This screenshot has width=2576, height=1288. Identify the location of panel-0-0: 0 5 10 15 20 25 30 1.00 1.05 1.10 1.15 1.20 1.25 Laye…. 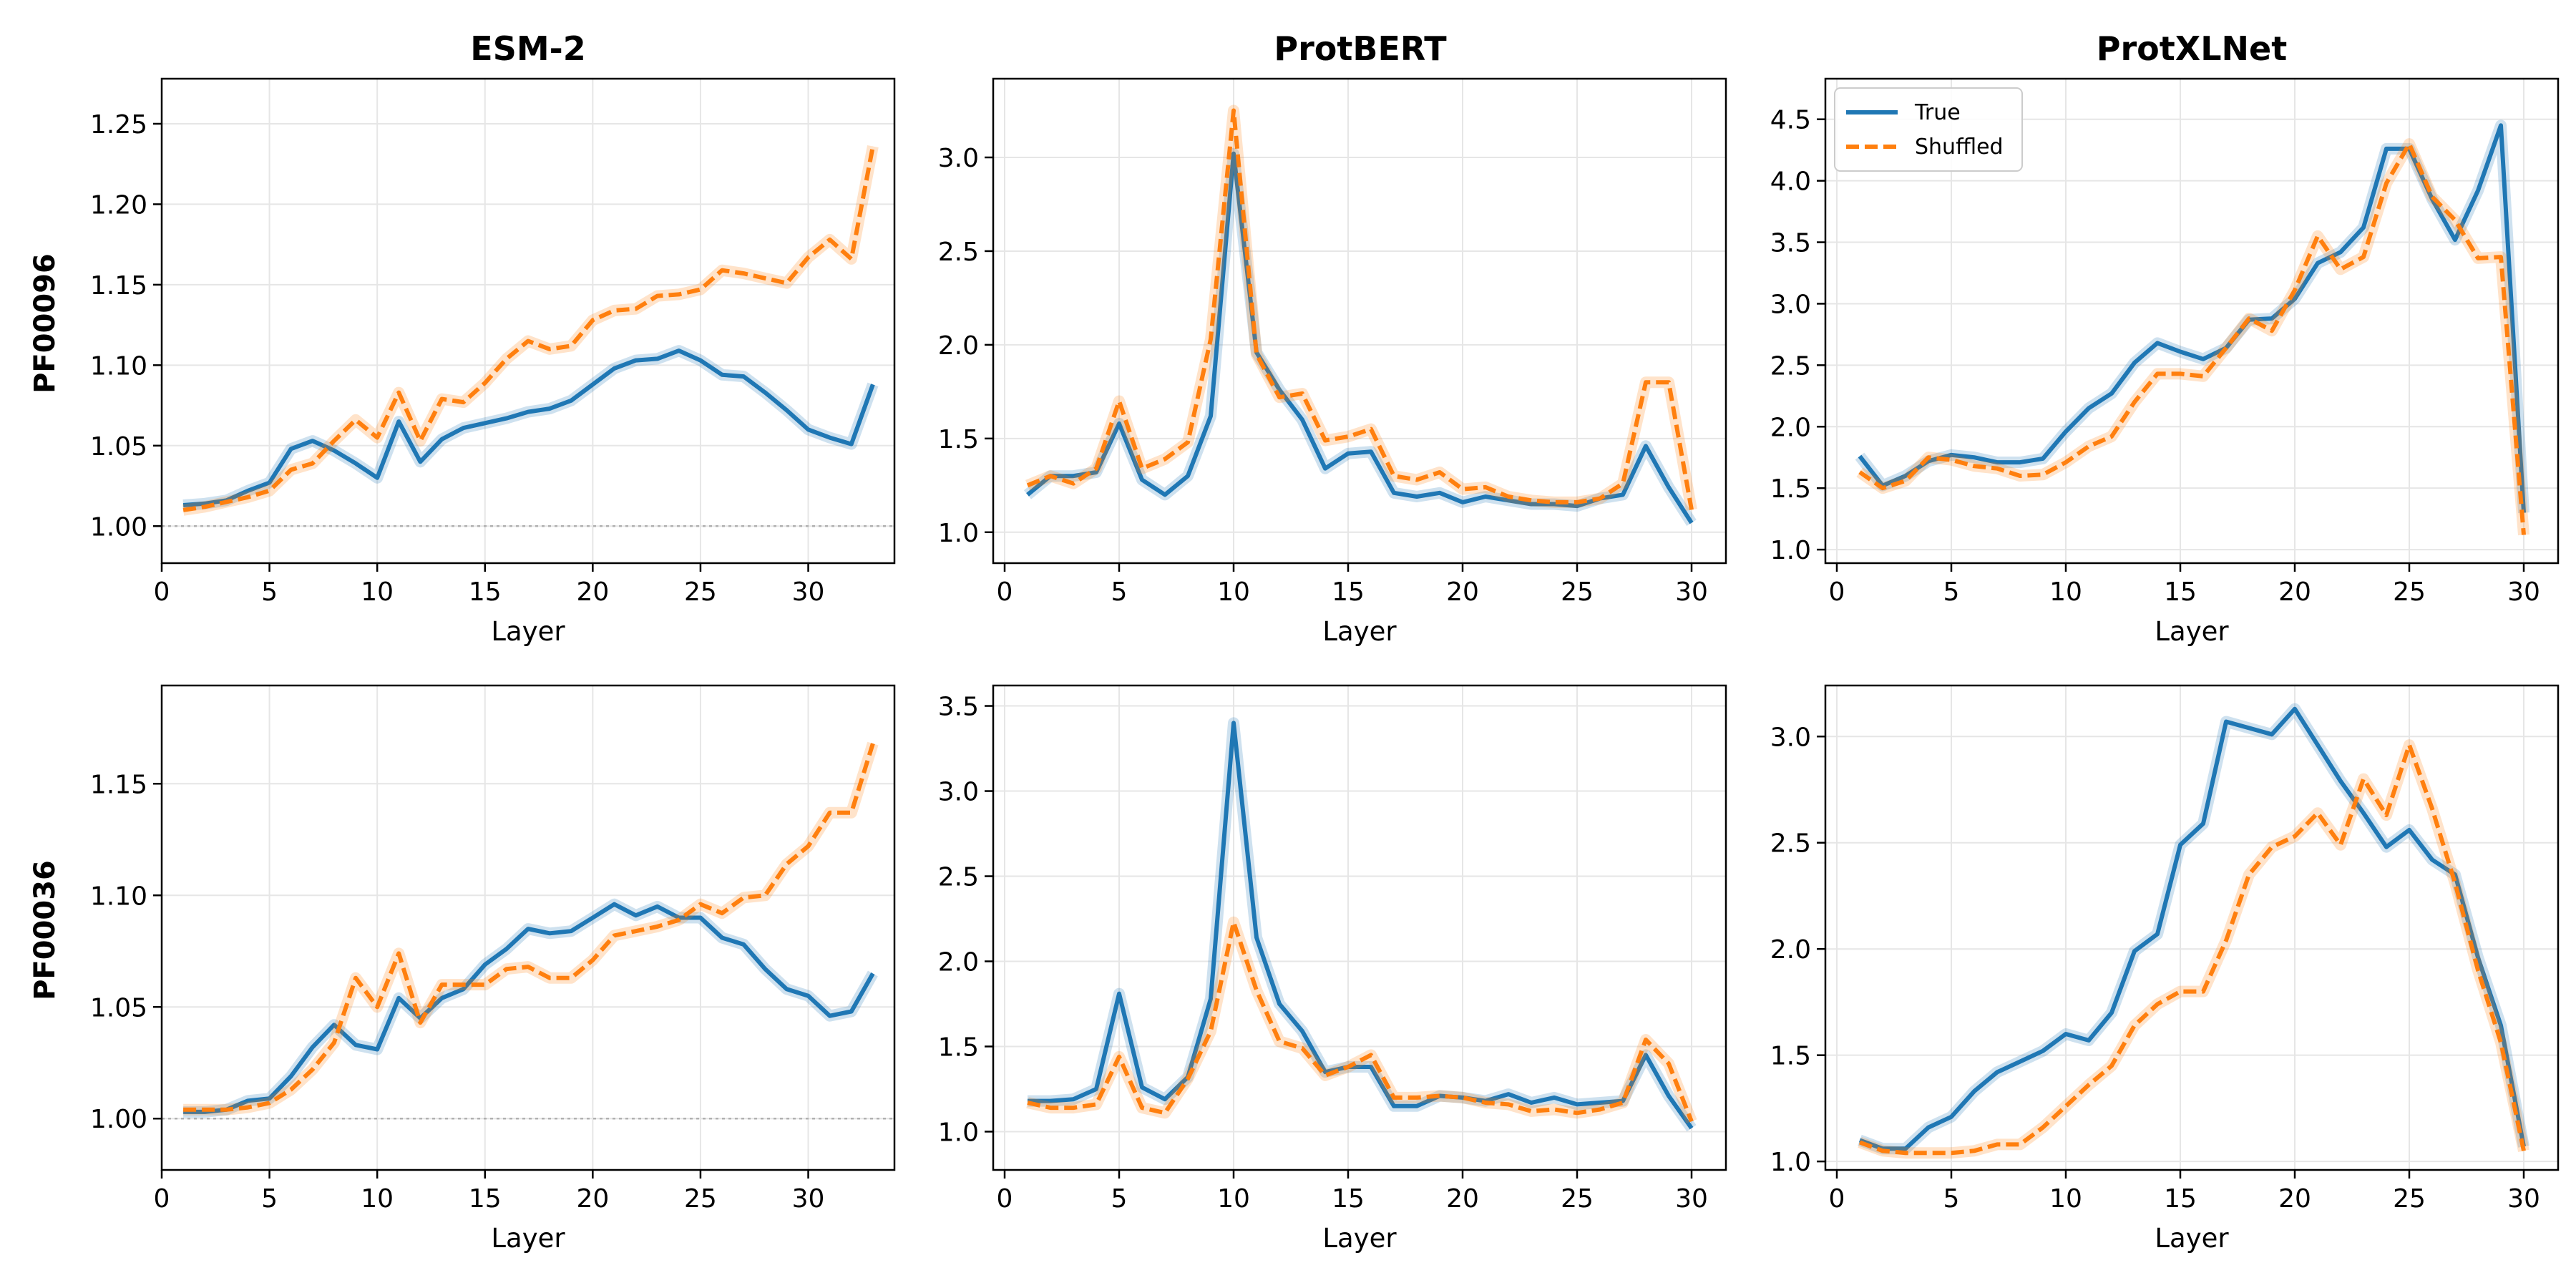
(493, 362).